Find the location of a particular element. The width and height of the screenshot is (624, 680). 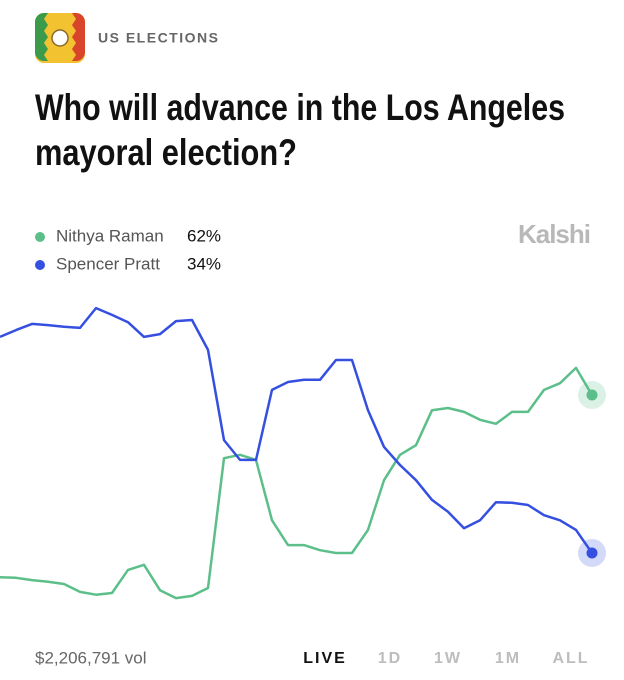

section-label: US ELECTIONS is located at coordinates (158, 38).